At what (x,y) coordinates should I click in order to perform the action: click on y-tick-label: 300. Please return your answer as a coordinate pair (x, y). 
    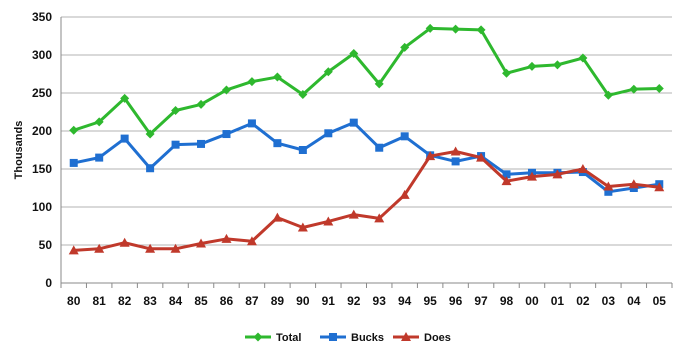
    Looking at the image, I should click on (42, 55).